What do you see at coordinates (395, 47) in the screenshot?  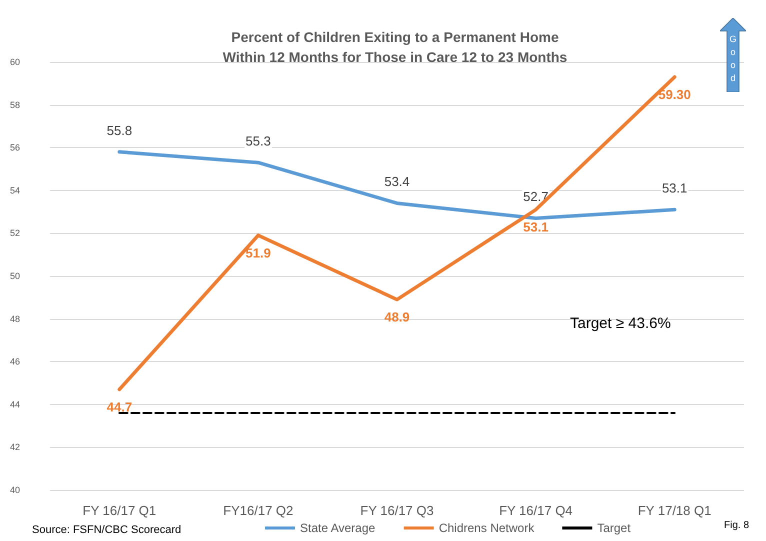 I see `chart-title: Percent of Children Exiting to a Permanent Home Within 12 Months for Those in Care 12 to 23 Months` at bounding box center [395, 47].